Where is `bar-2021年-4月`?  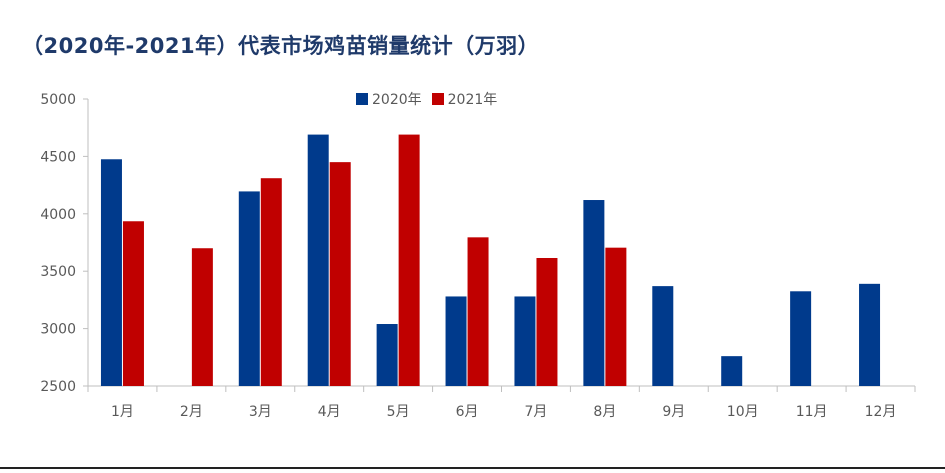
bar-2021年-4月 is located at coordinates (340, 274).